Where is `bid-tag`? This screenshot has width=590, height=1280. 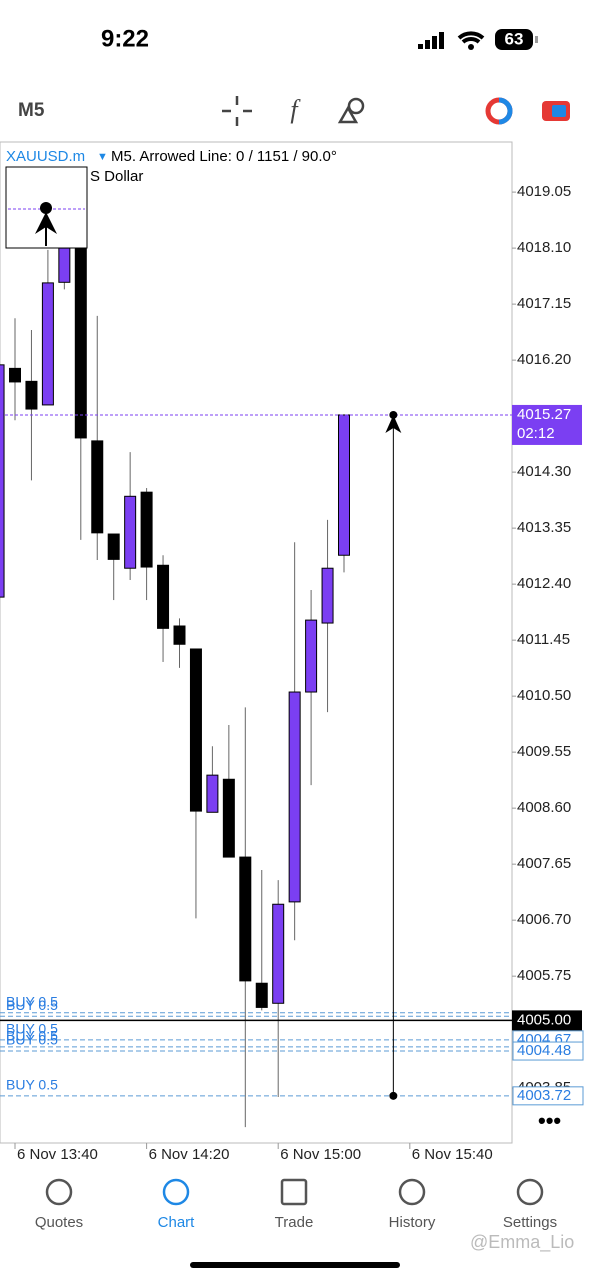
bid-tag is located at coordinates (547, 1020).